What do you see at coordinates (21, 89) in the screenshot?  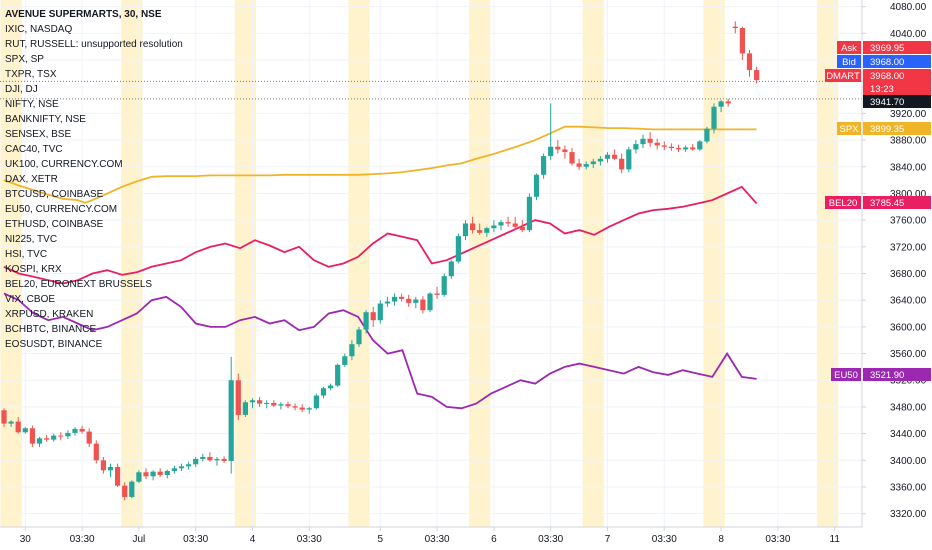 I see `legend-entry: DJI, DJ` at bounding box center [21, 89].